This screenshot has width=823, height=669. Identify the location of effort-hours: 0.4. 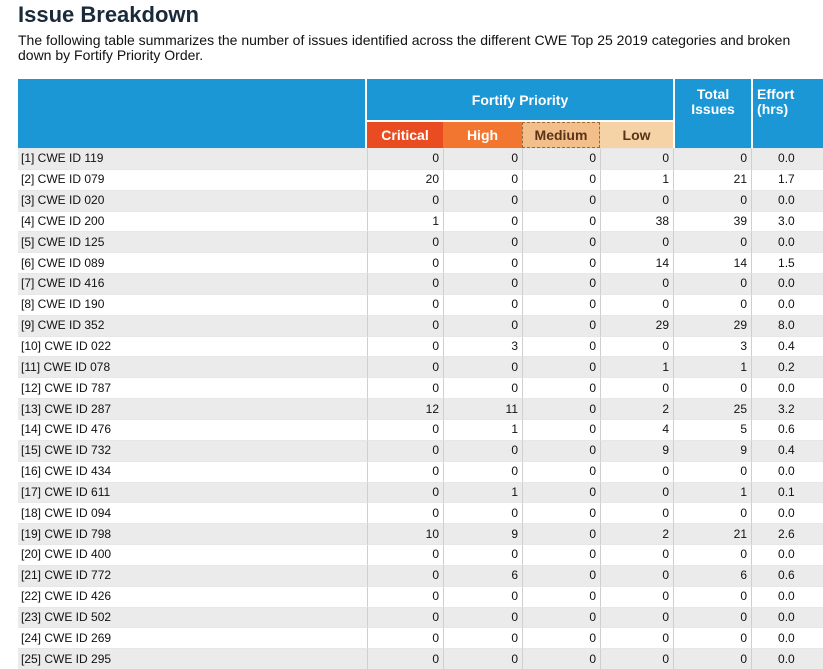
(787, 346).